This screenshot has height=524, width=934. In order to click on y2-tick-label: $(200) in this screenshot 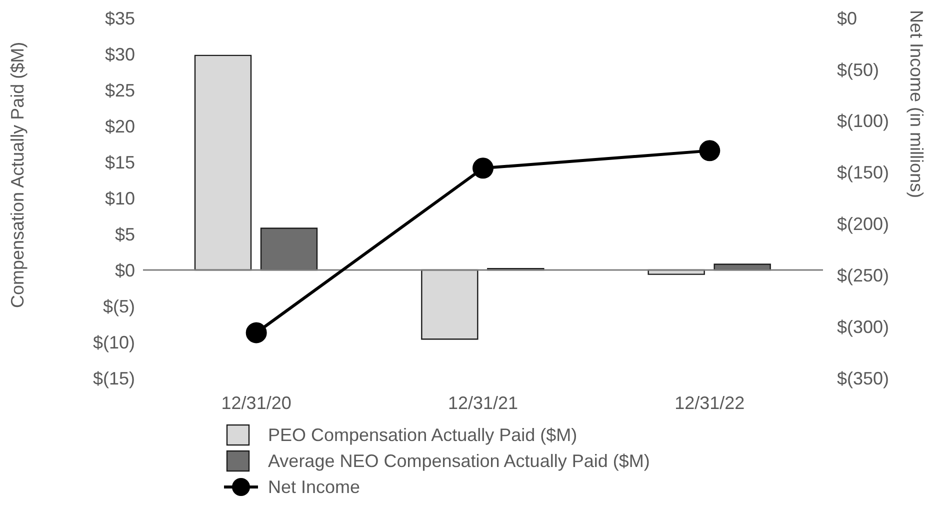, I will do `click(863, 224)`.